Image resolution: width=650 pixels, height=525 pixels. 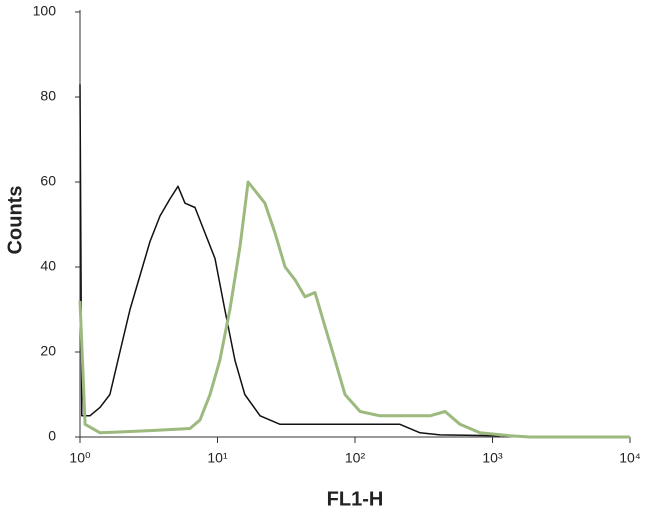 I want to click on y-axis-title: Counts, so click(x=15, y=220).